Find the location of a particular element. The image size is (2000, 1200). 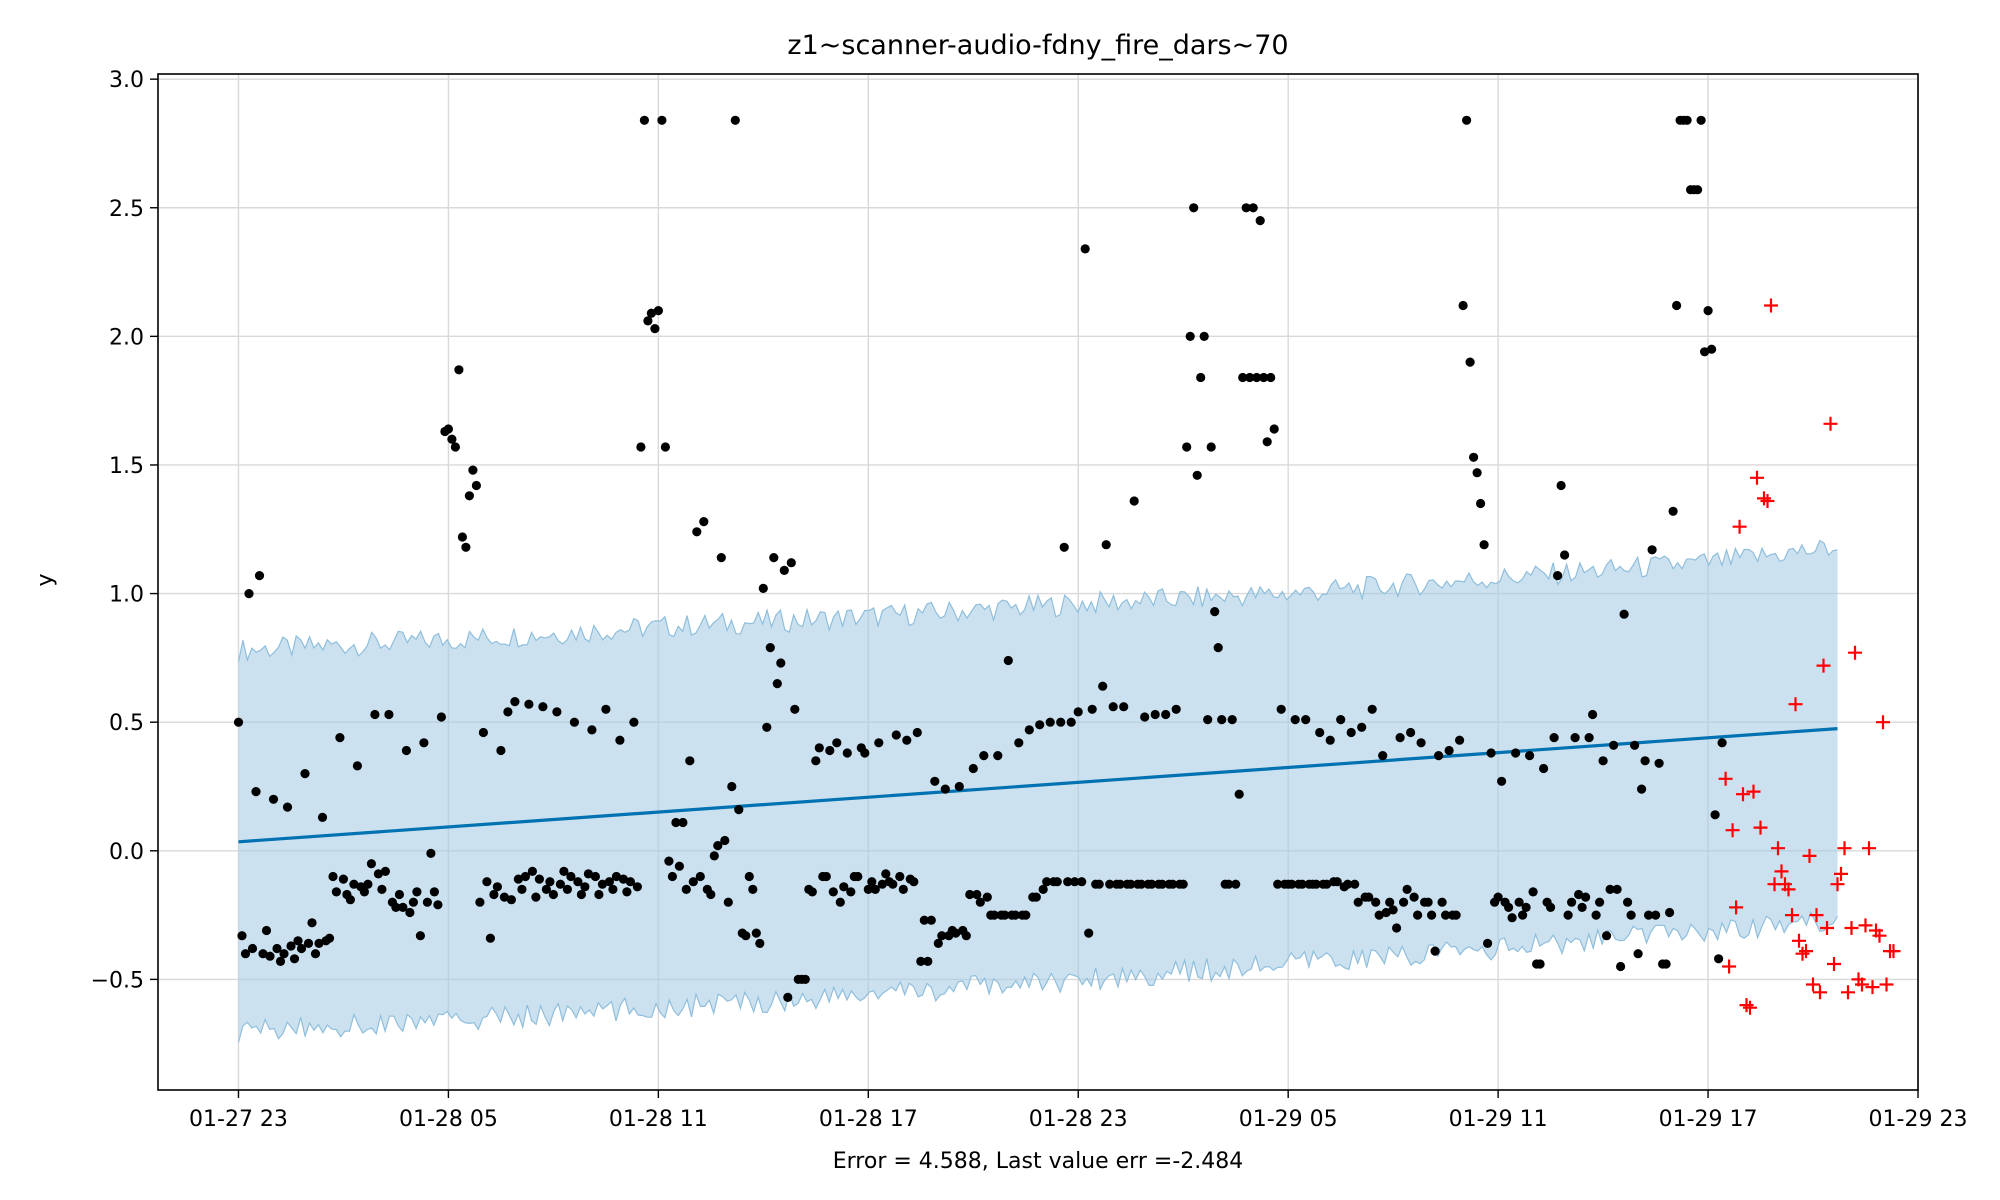

band-lower-edge is located at coordinates (1038, 976).